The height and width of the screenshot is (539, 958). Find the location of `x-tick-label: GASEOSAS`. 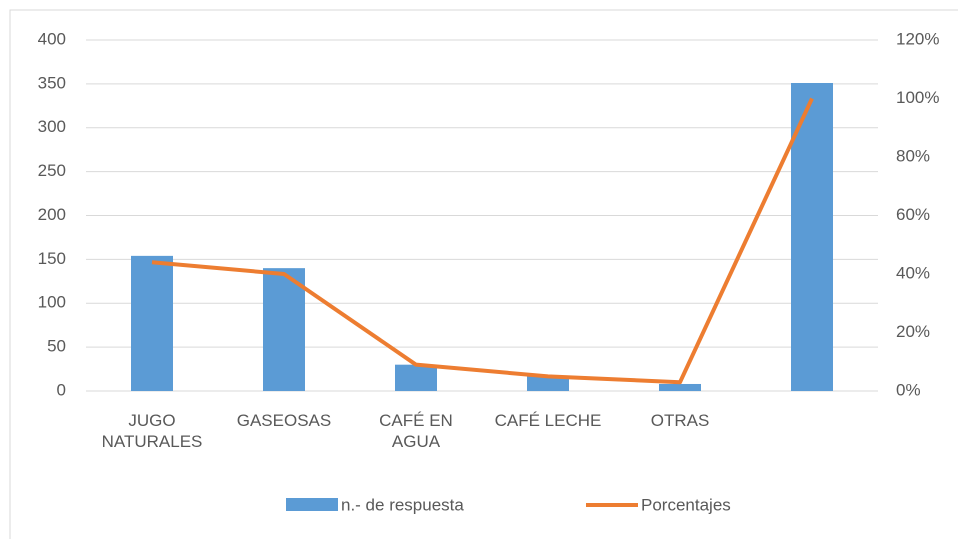

x-tick-label: GASEOSAS is located at coordinates (284, 420).